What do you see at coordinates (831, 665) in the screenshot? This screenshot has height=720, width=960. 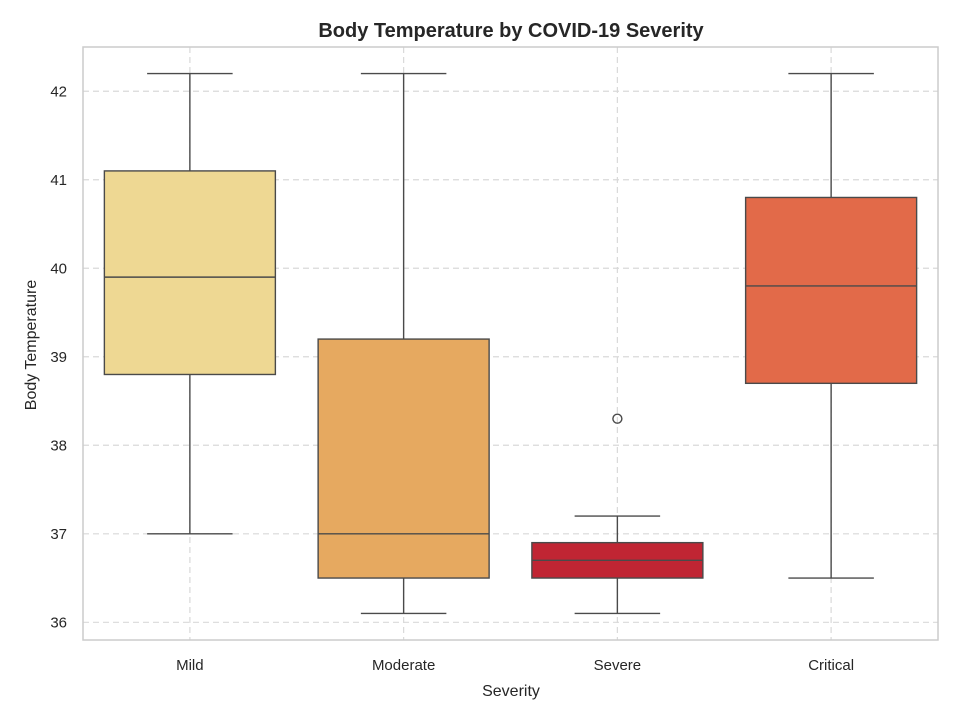 I see `x-tick-label: Critical` at bounding box center [831, 665].